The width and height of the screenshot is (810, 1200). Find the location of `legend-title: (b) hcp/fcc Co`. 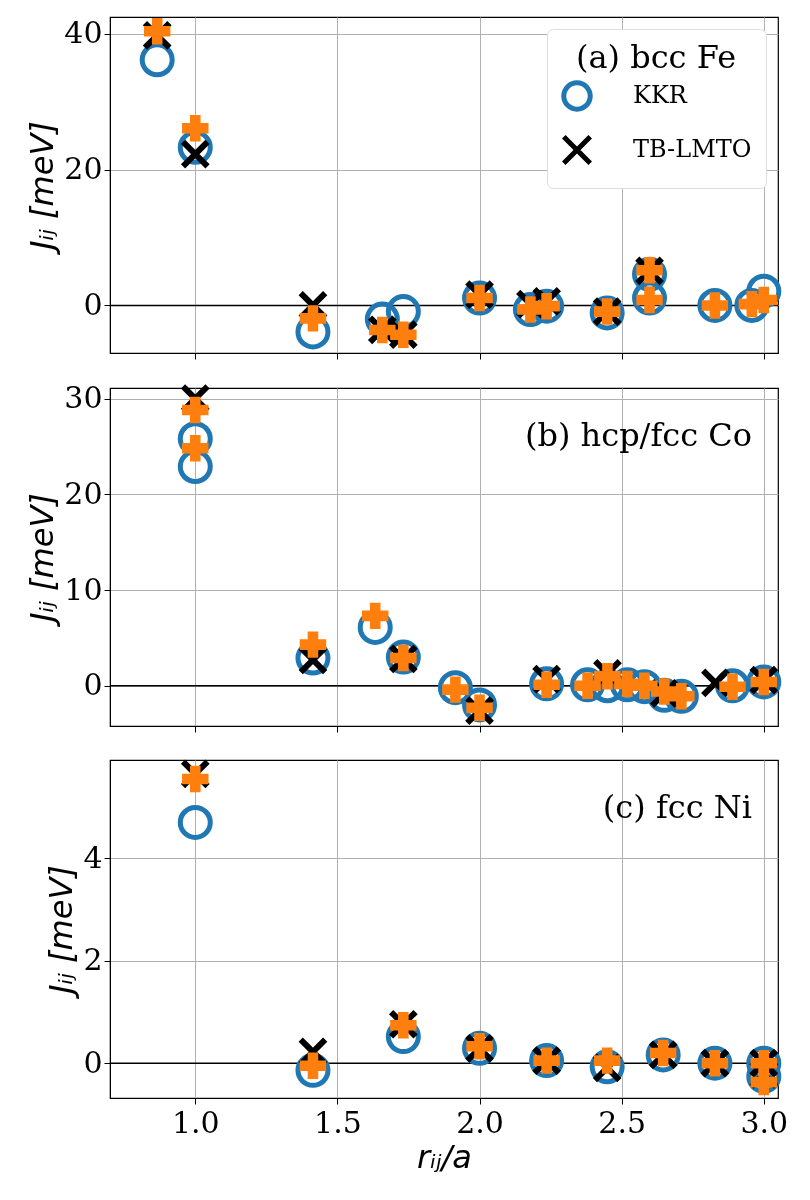

legend-title: (b) hcp/fcc Co is located at coordinates (638, 435).